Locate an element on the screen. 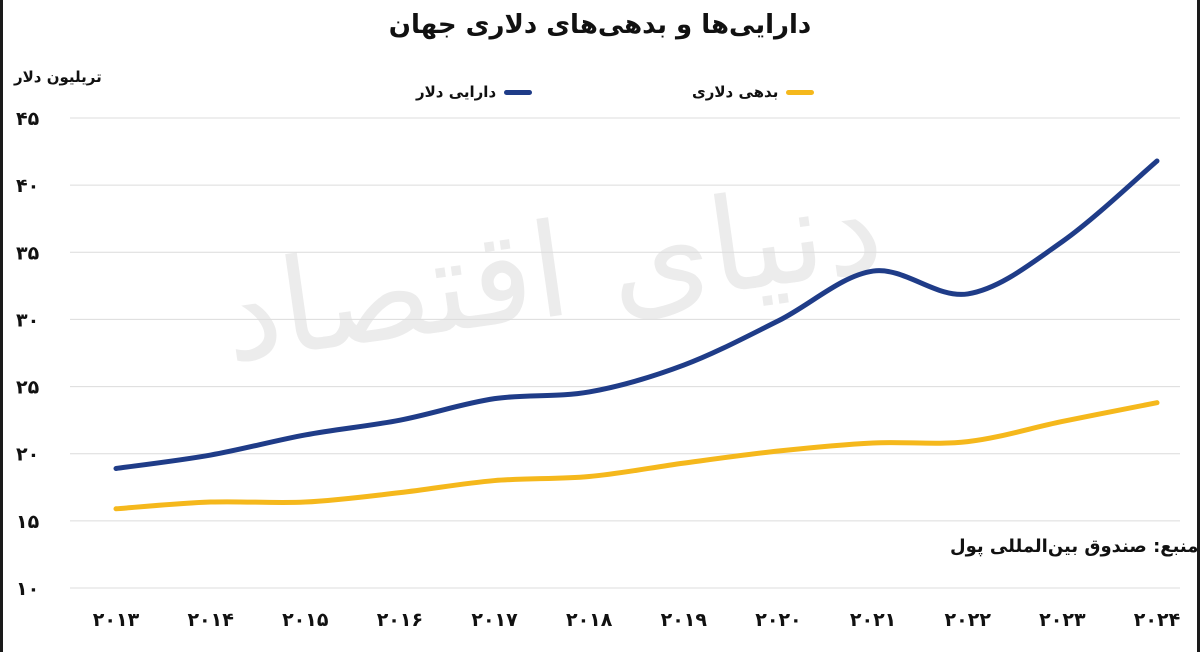 The image size is (1200, 652). source-note: منبع: صندوق بین‌المللی پول is located at coordinates (1074, 546).